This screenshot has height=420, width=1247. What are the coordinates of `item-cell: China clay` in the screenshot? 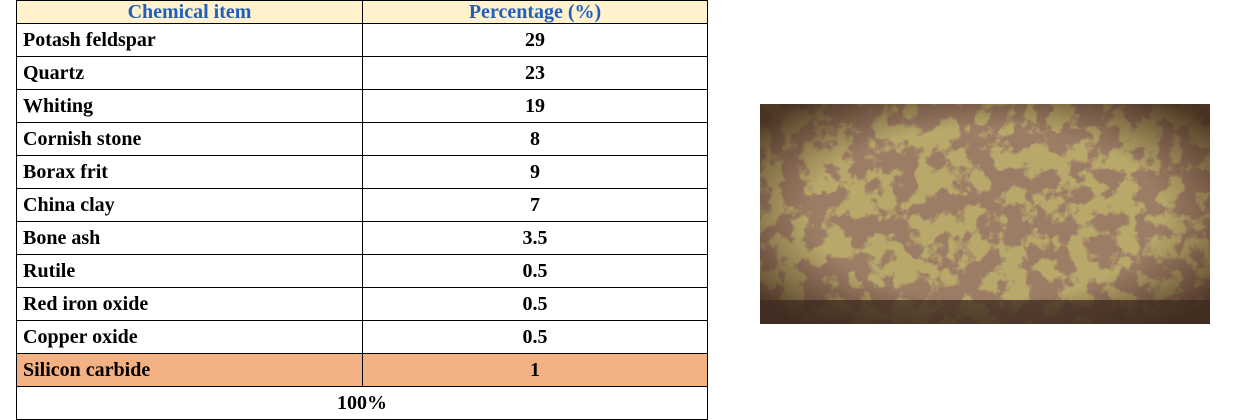 It's located at (189, 205).